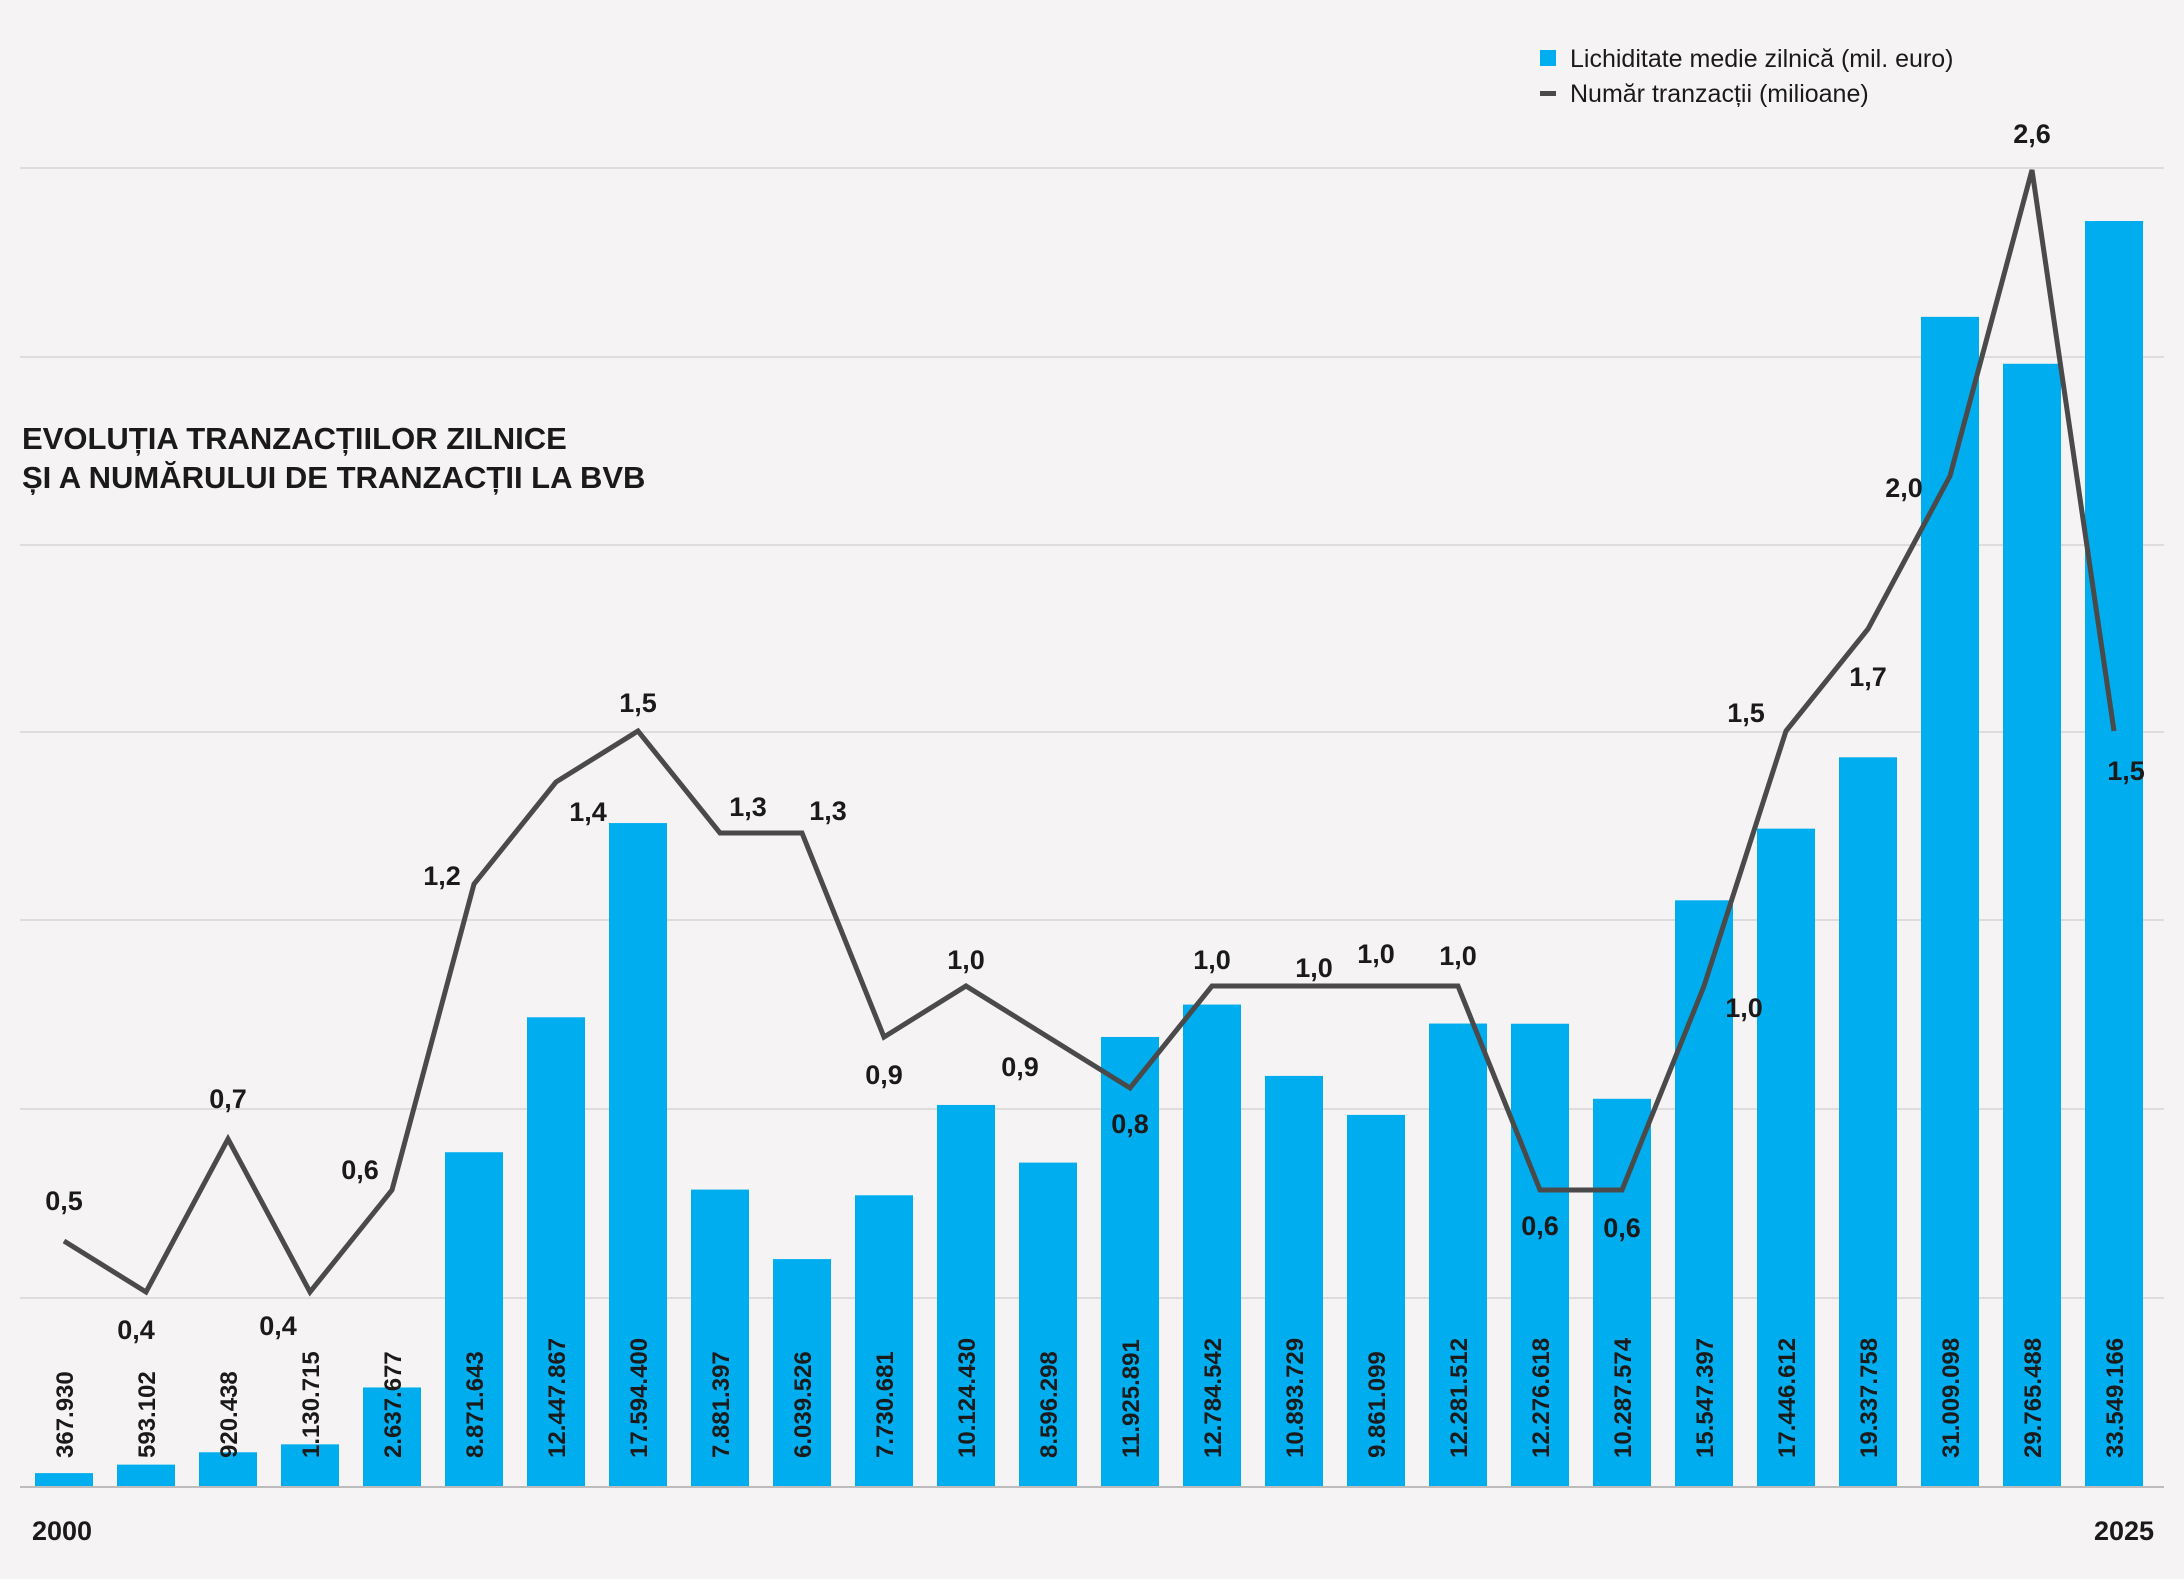  What do you see at coordinates (1904, 488) in the screenshot?
I see `line-value-label: 2,0` at bounding box center [1904, 488].